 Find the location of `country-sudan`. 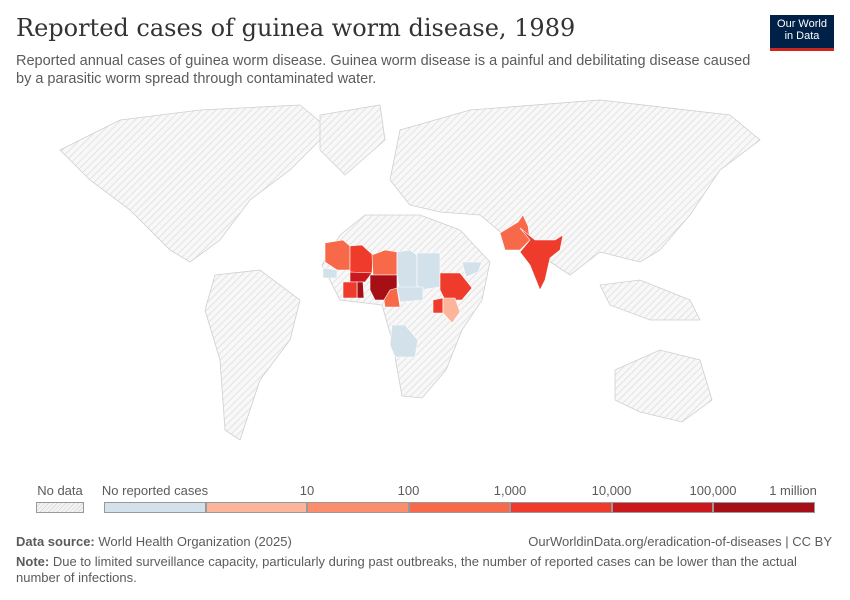

country-sudan is located at coordinates (428, 271).